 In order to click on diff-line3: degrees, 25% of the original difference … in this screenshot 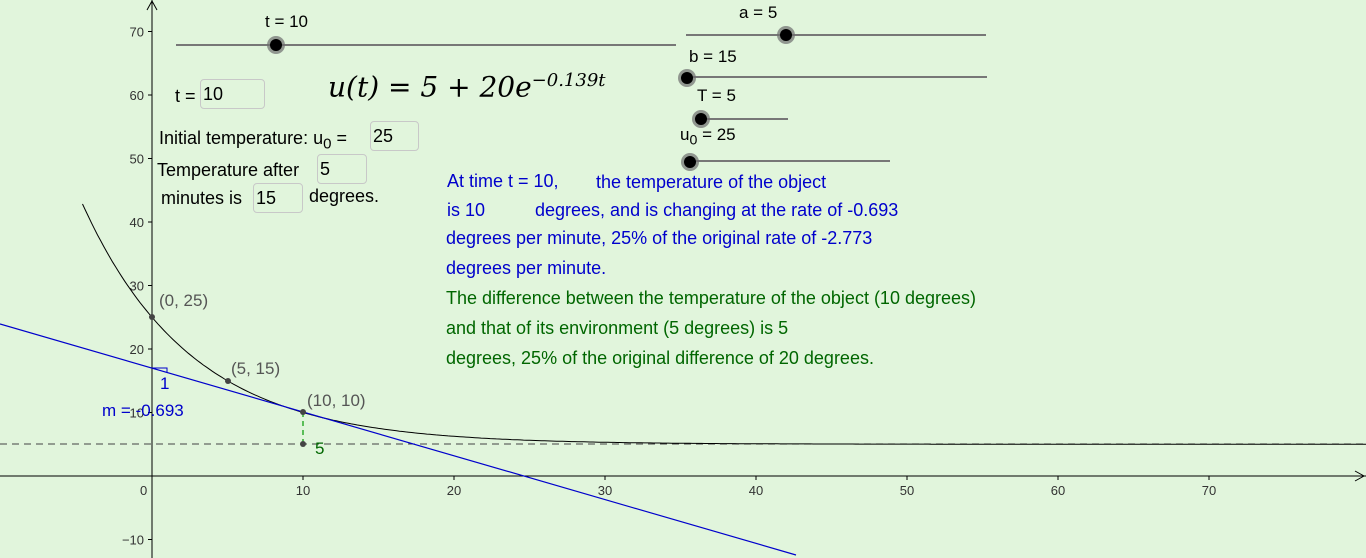, I will do `click(660, 358)`.